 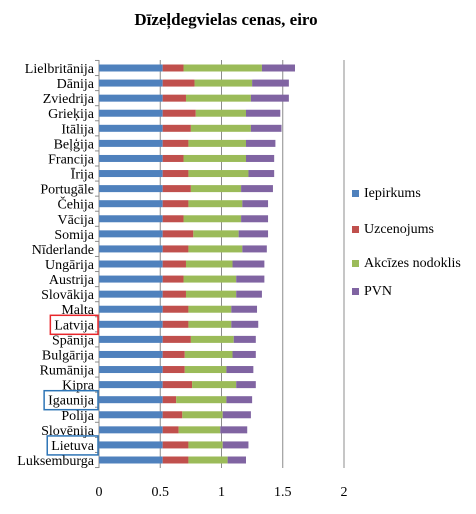 What do you see at coordinates (68, 355) in the screenshot?
I see `category-label: Bulgārija` at bounding box center [68, 355].